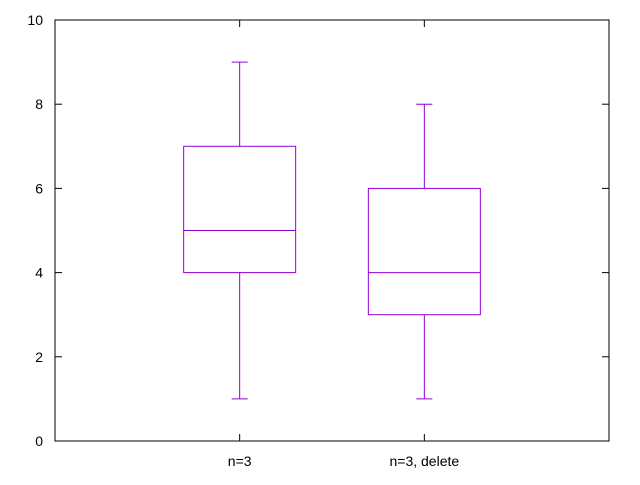  What do you see at coordinates (35, 20) in the screenshot?
I see `y-tick-label: 10` at bounding box center [35, 20].